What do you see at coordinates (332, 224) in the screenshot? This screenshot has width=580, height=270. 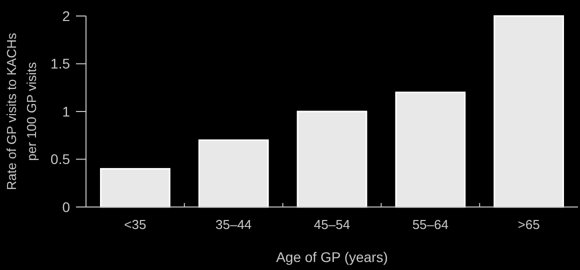 I see `x-tick-label: 45–54` at bounding box center [332, 224].